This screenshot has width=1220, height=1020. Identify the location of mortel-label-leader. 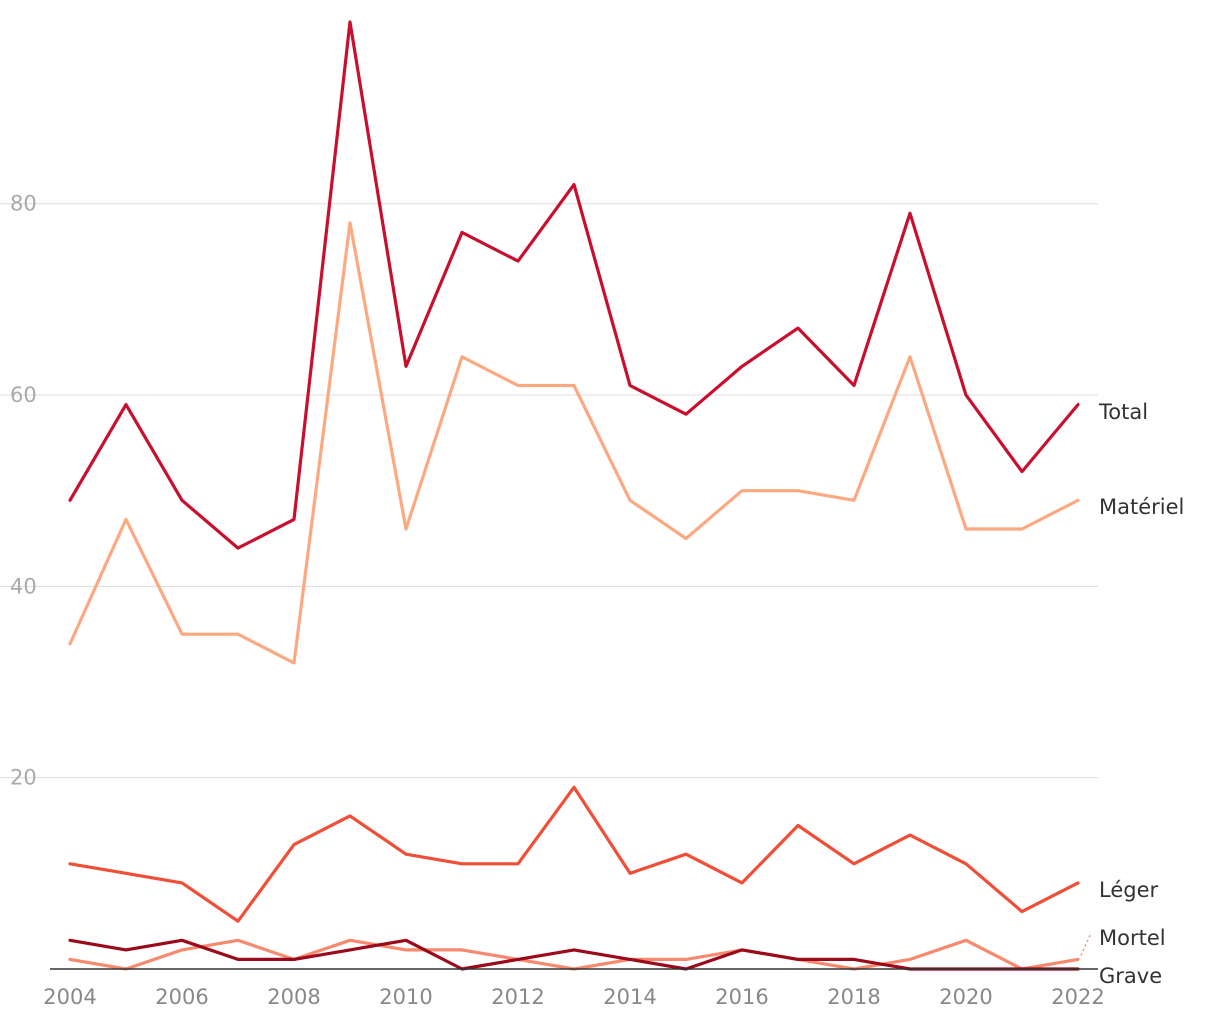
(1086, 944).